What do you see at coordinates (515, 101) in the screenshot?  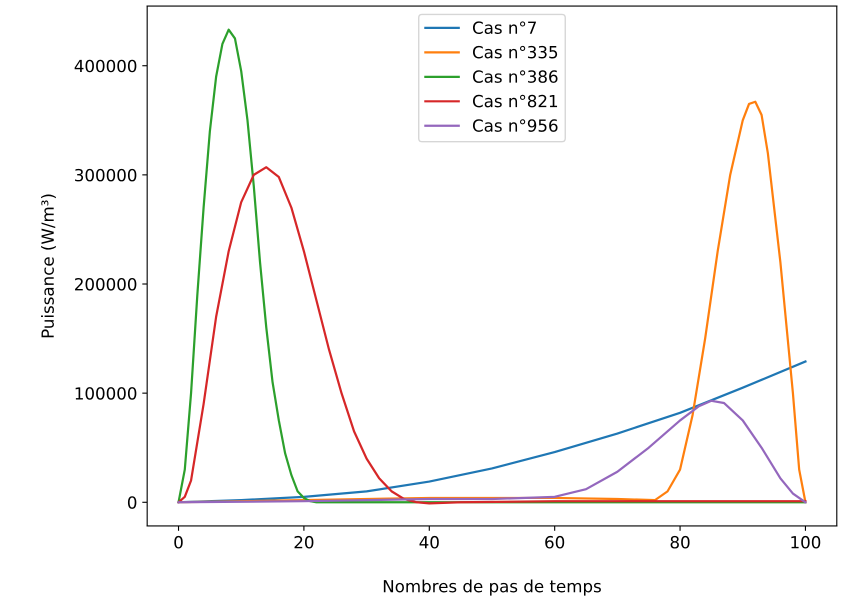 I see `legend-label: Cas n°821` at bounding box center [515, 101].